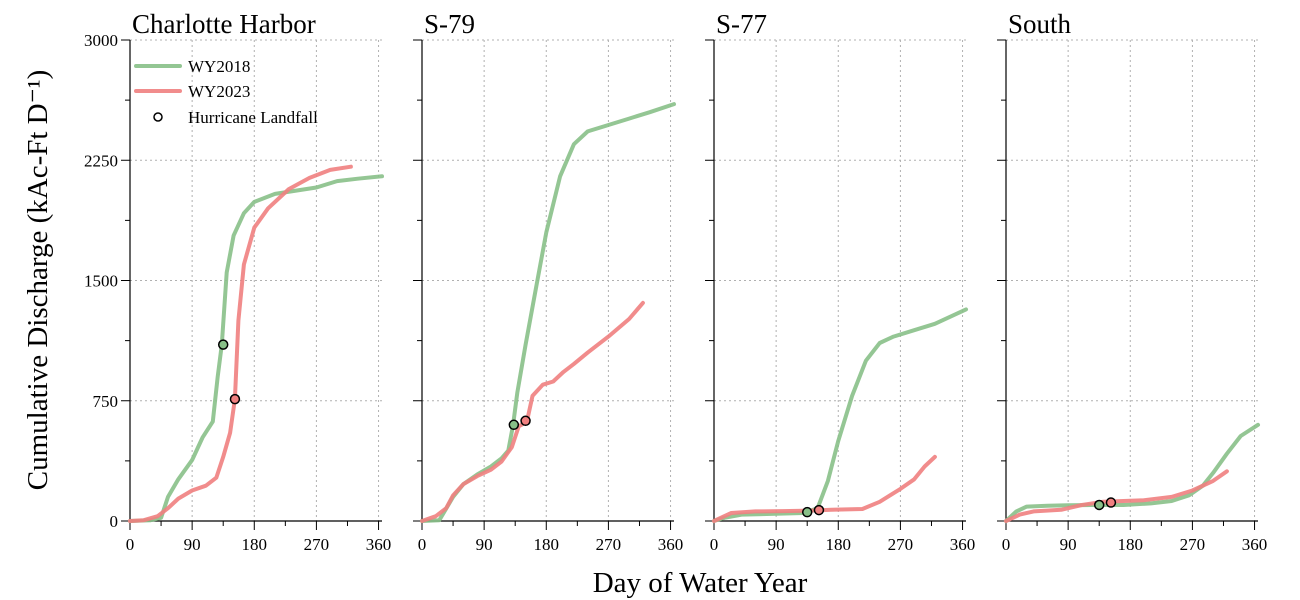 The height and width of the screenshot is (600, 1300). What do you see at coordinates (101, 281) in the screenshot?
I see `y-tick-label: 1500` at bounding box center [101, 281].